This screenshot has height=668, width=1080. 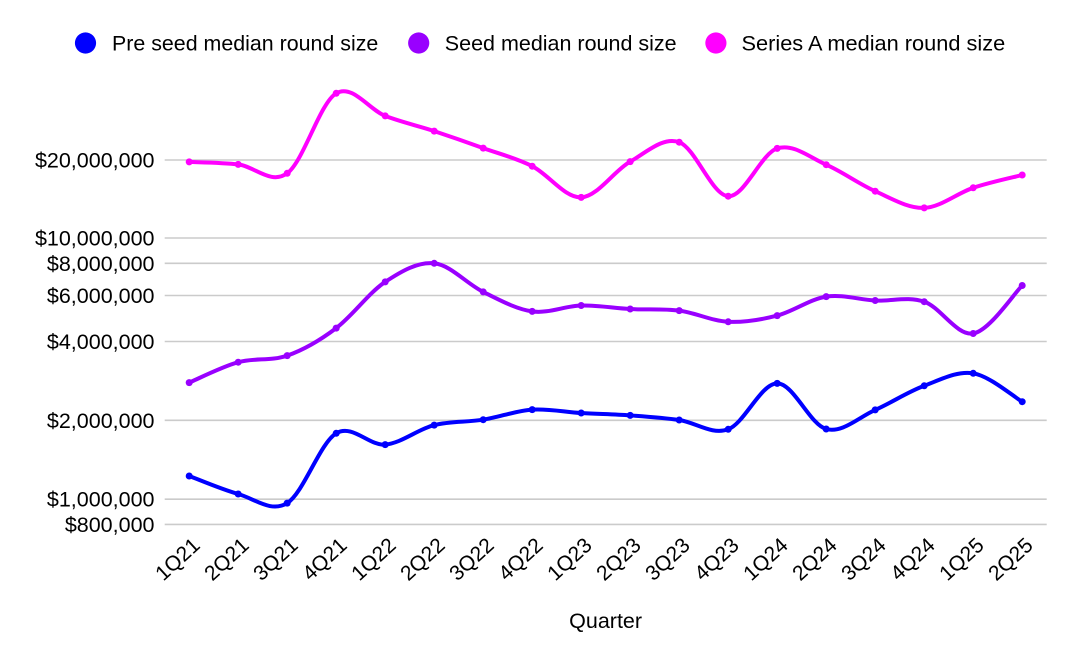 I want to click on svg-text: Quarter, so click(x=605, y=621).